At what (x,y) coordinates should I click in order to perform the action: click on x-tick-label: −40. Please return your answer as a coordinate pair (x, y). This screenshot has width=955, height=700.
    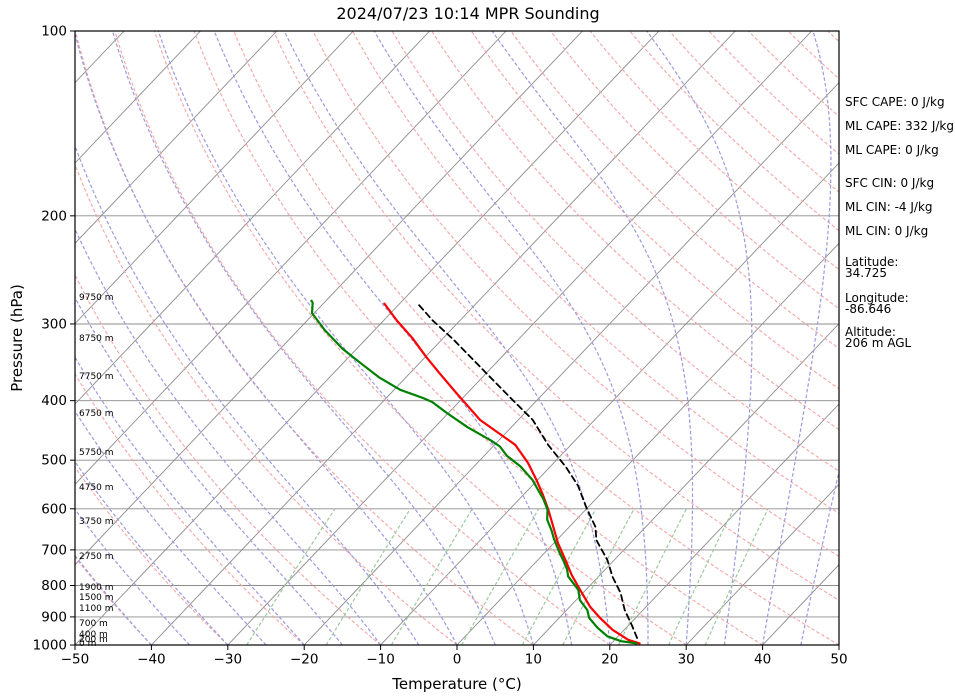
    Looking at the image, I should click on (151, 660).